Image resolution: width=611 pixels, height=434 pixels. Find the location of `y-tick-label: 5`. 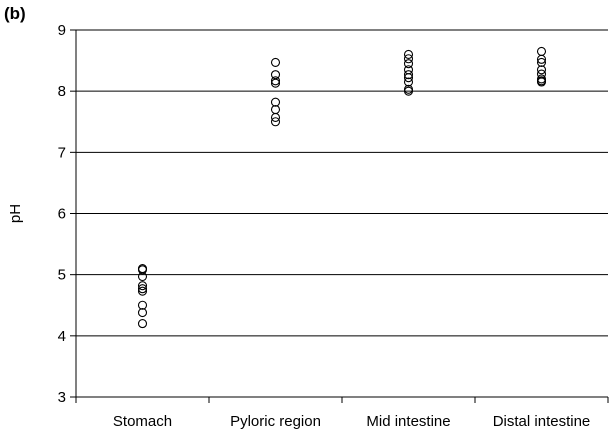

y-tick-label: 5 is located at coordinates (62, 275).